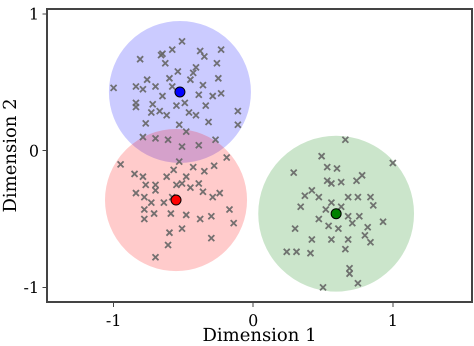  What do you see at coordinates (11, 155) in the screenshot?
I see `y-axis-title: Dimension 2` at bounding box center [11, 155].